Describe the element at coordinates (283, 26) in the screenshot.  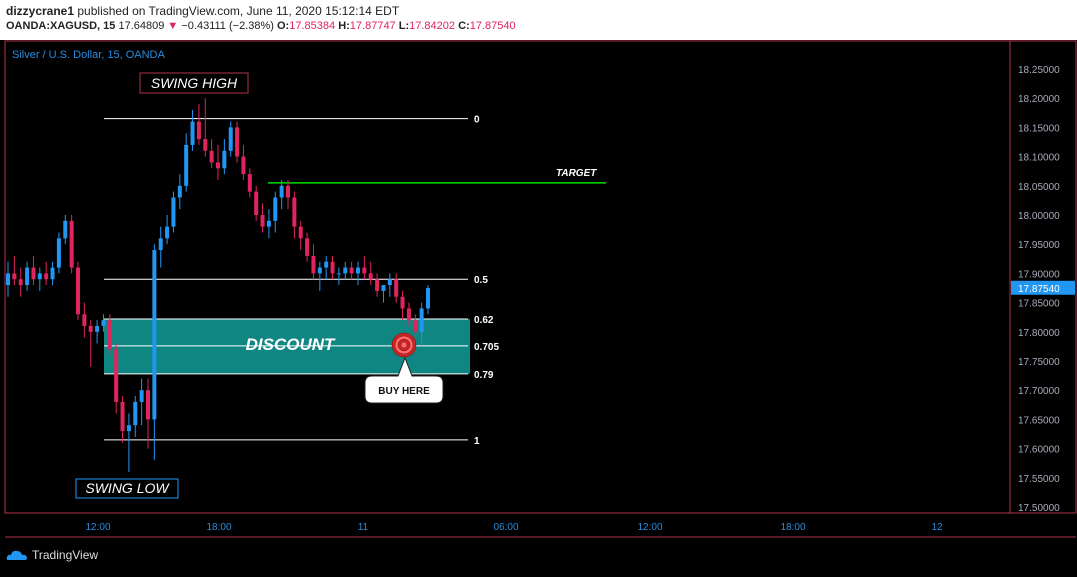
I see `open-label: O:` at that location.